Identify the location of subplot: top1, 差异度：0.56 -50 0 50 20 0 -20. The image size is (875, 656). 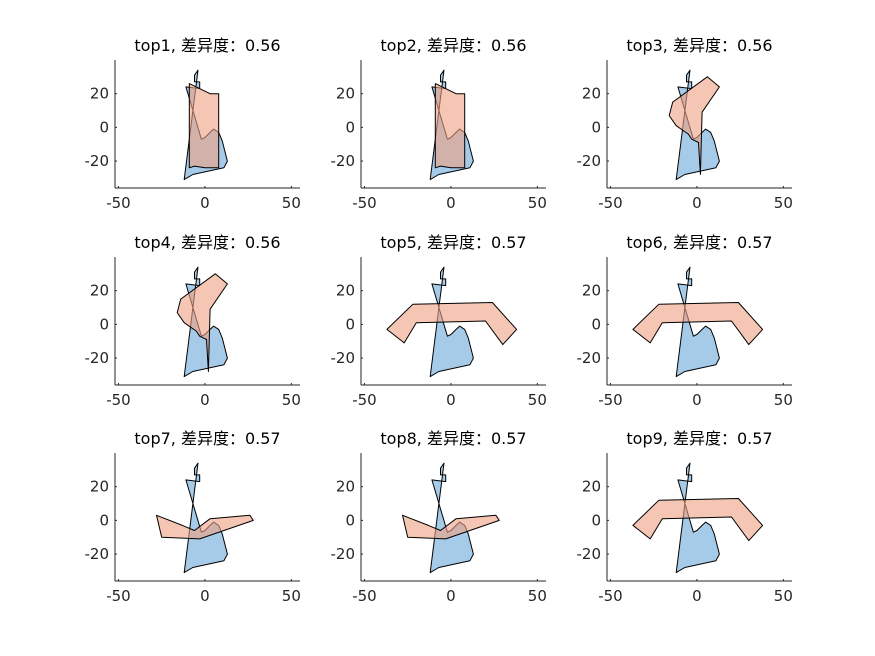
(193, 124).